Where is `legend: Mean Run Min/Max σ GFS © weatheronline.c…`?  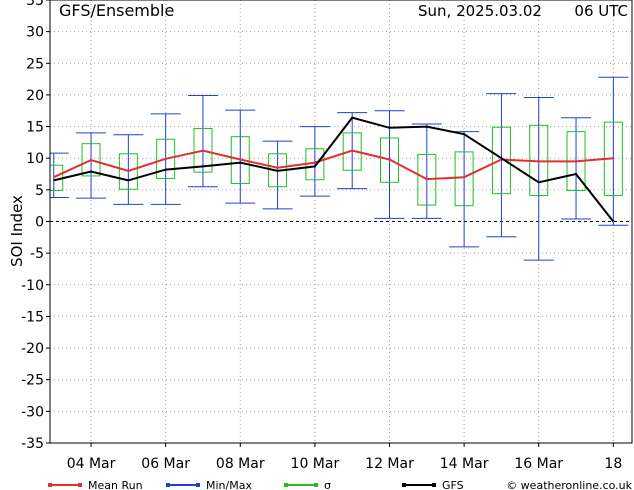 legend: Mean Run Min/Max σ GFS © weatheronline.c… is located at coordinates (340, 484).